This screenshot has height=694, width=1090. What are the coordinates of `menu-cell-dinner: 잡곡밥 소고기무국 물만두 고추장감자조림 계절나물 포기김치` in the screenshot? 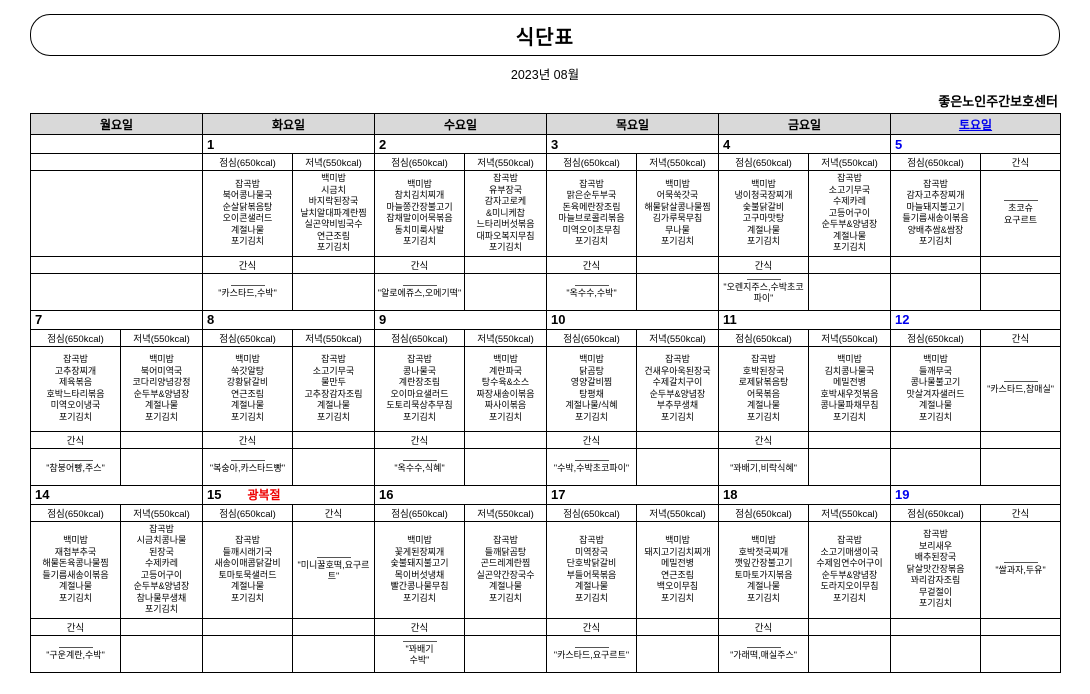 It's located at (333, 388).